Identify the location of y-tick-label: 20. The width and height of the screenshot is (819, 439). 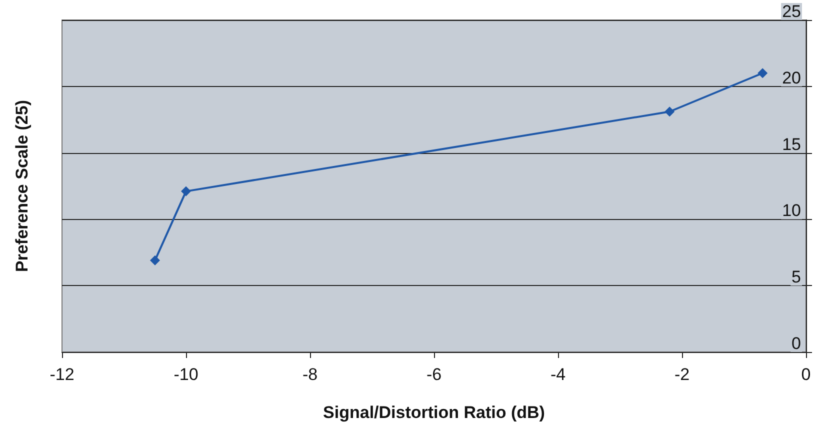
(791, 78).